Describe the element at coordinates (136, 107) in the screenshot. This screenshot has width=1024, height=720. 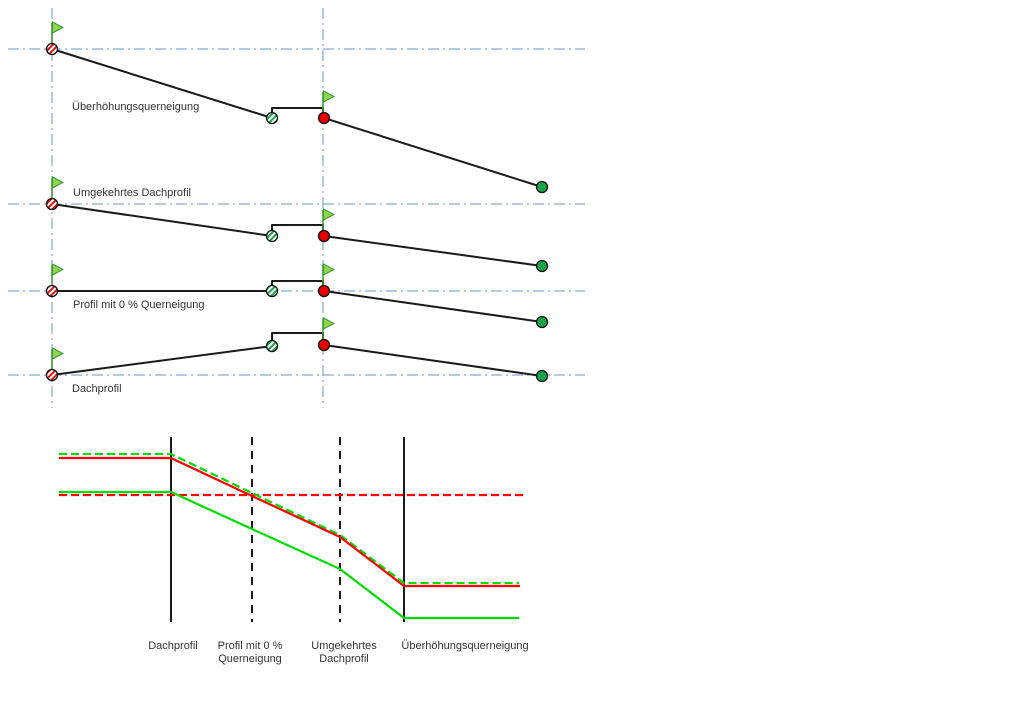
I see `profile-label-ueberhoehungsquerneigung: Überhöhungsquerneigung` at that location.